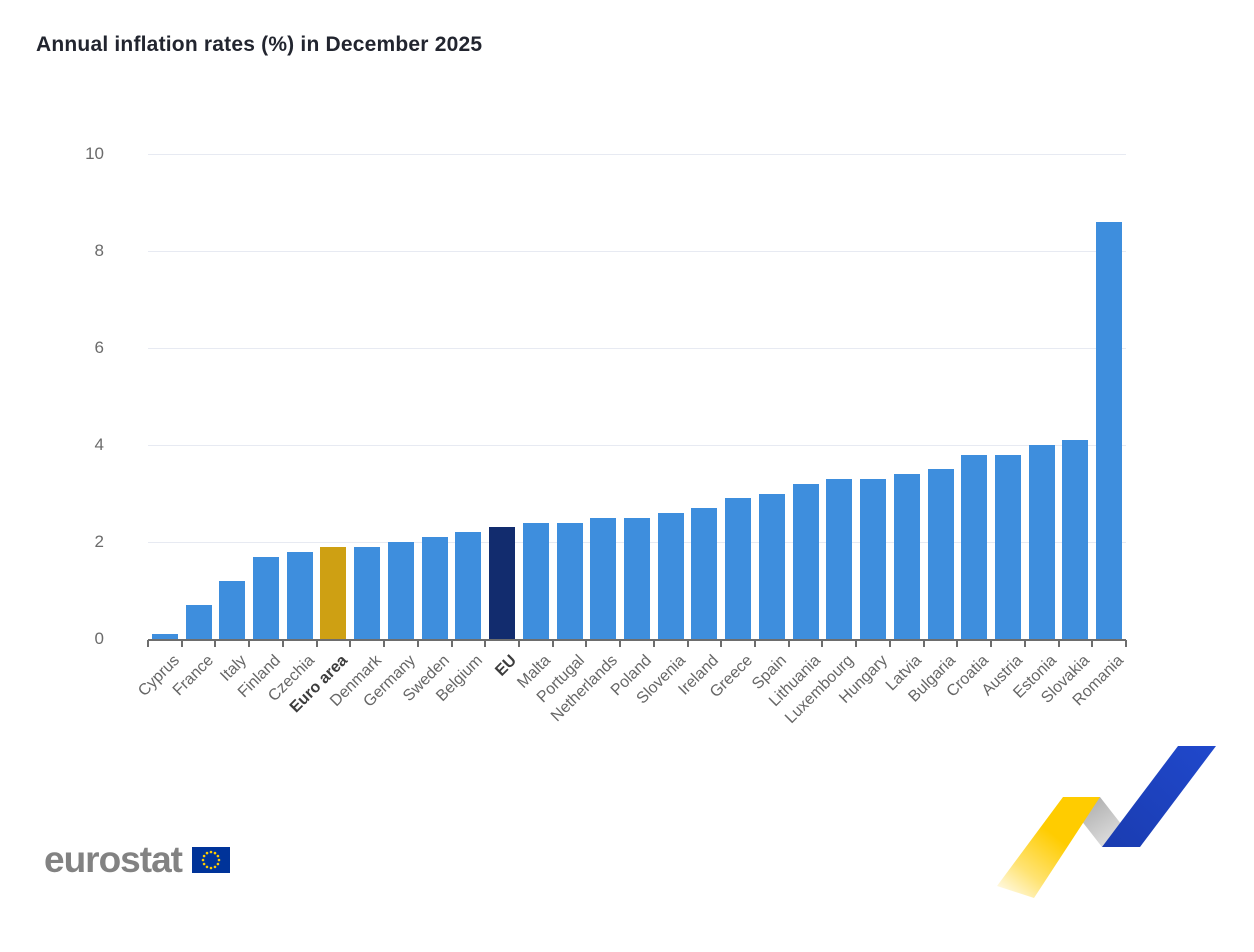  What do you see at coordinates (99, 347) in the screenshot?
I see `y-axis-tick-label: 6` at bounding box center [99, 347].